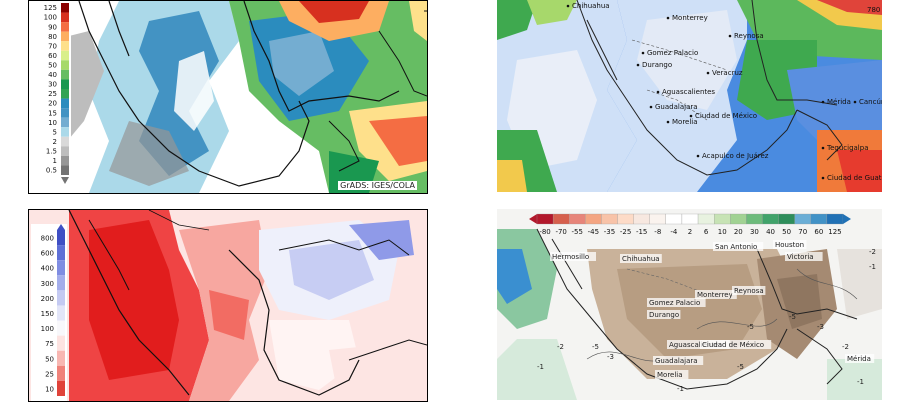 The image size is (900, 402). What do you see at coordinates (749, 36) in the screenshot?
I see `city-label: Reynosa` at bounding box center [749, 36].